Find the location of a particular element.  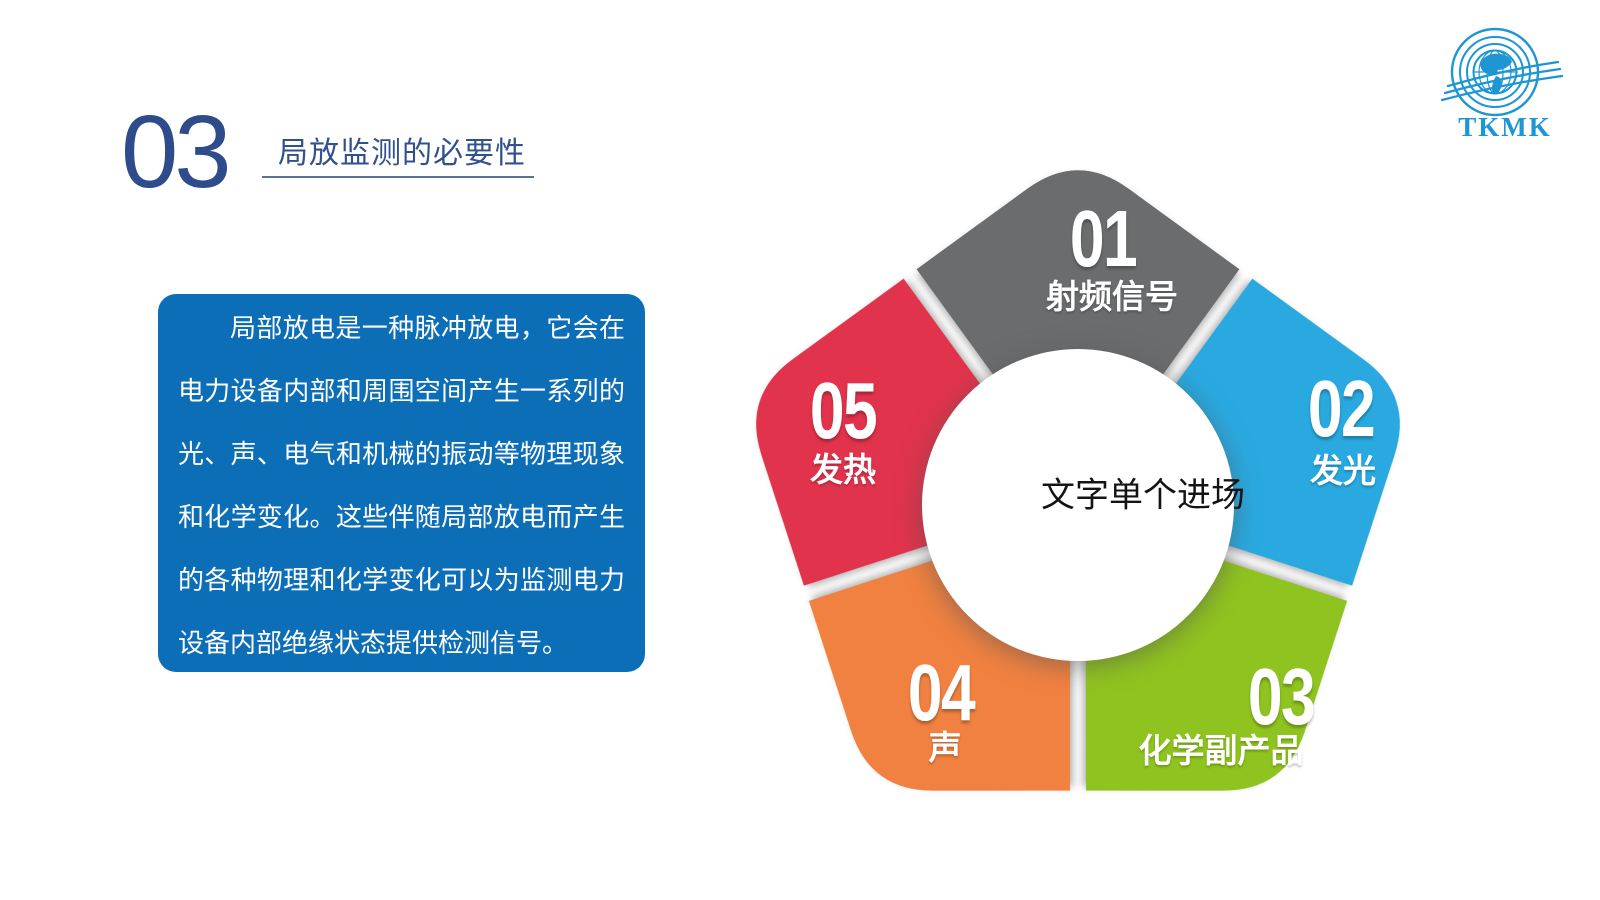

diagram-center-label: 文字单个进场 is located at coordinates (1143, 495).